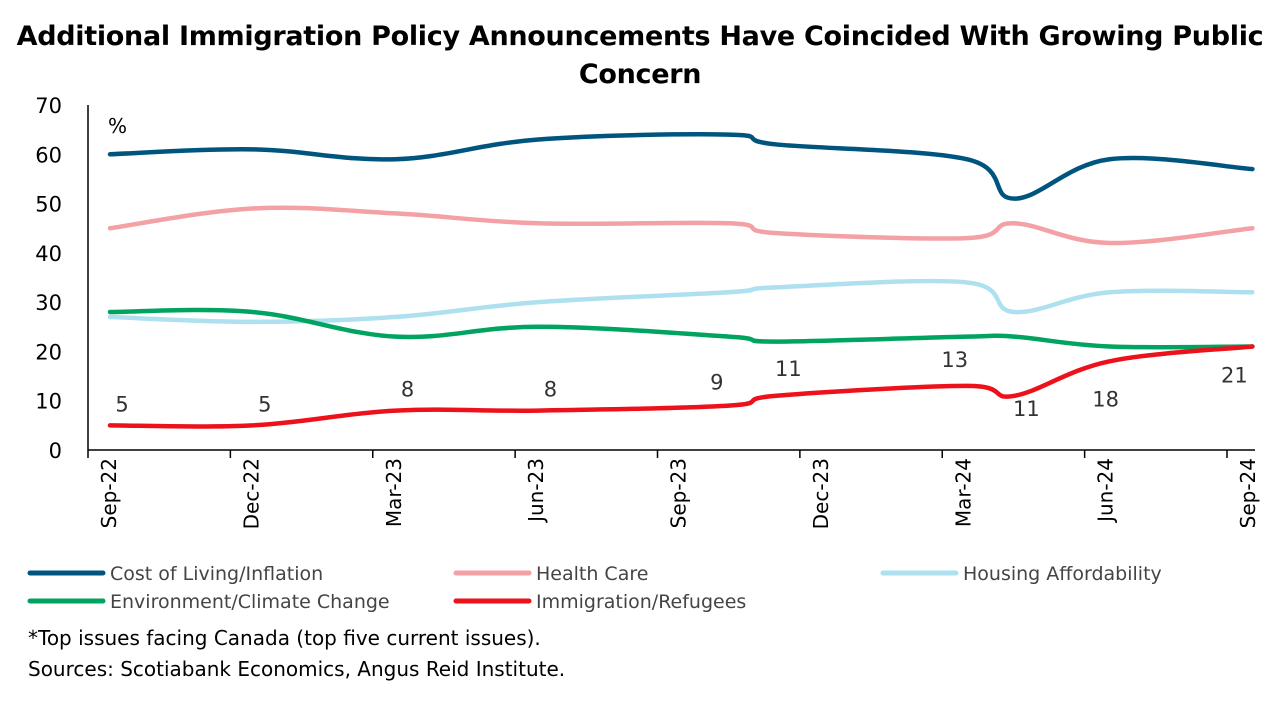 The height and width of the screenshot is (704, 1280). What do you see at coordinates (954, 360) in the screenshot?
I see `data-label: 13` at bounding box center [954, 360].